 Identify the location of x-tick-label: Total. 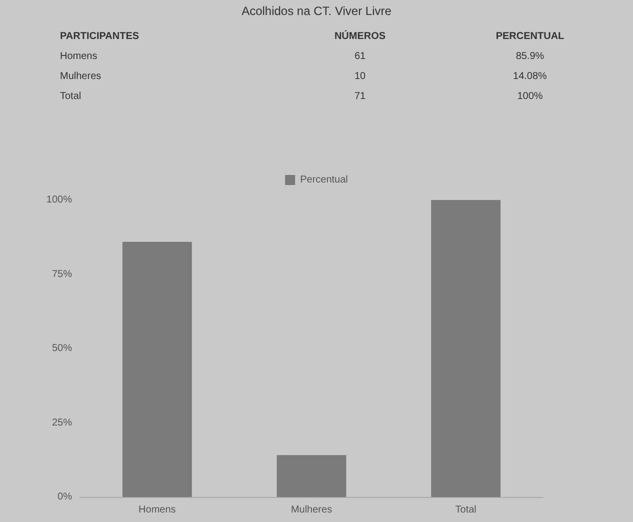
(465, 510).